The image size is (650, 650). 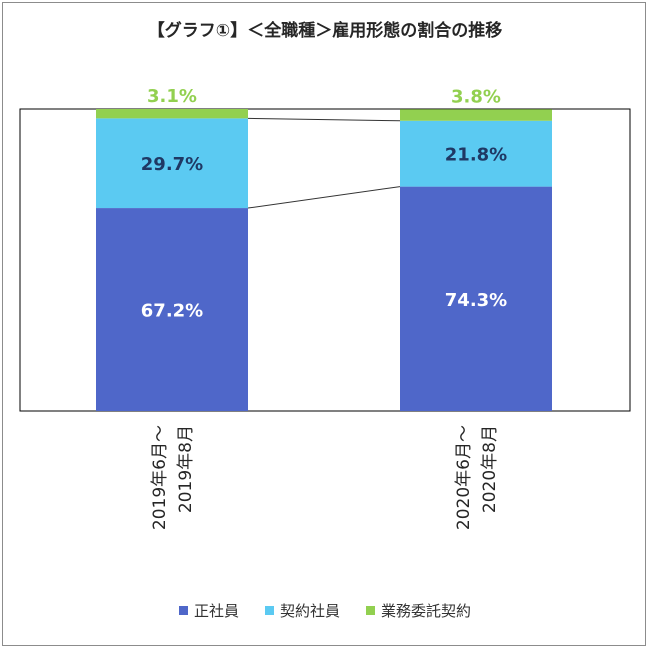 What do you see at coordinates (309, 611) in the screenshot?
I see `legend-label-keiyaku: 契約社員` at bounding box center [309, 611].